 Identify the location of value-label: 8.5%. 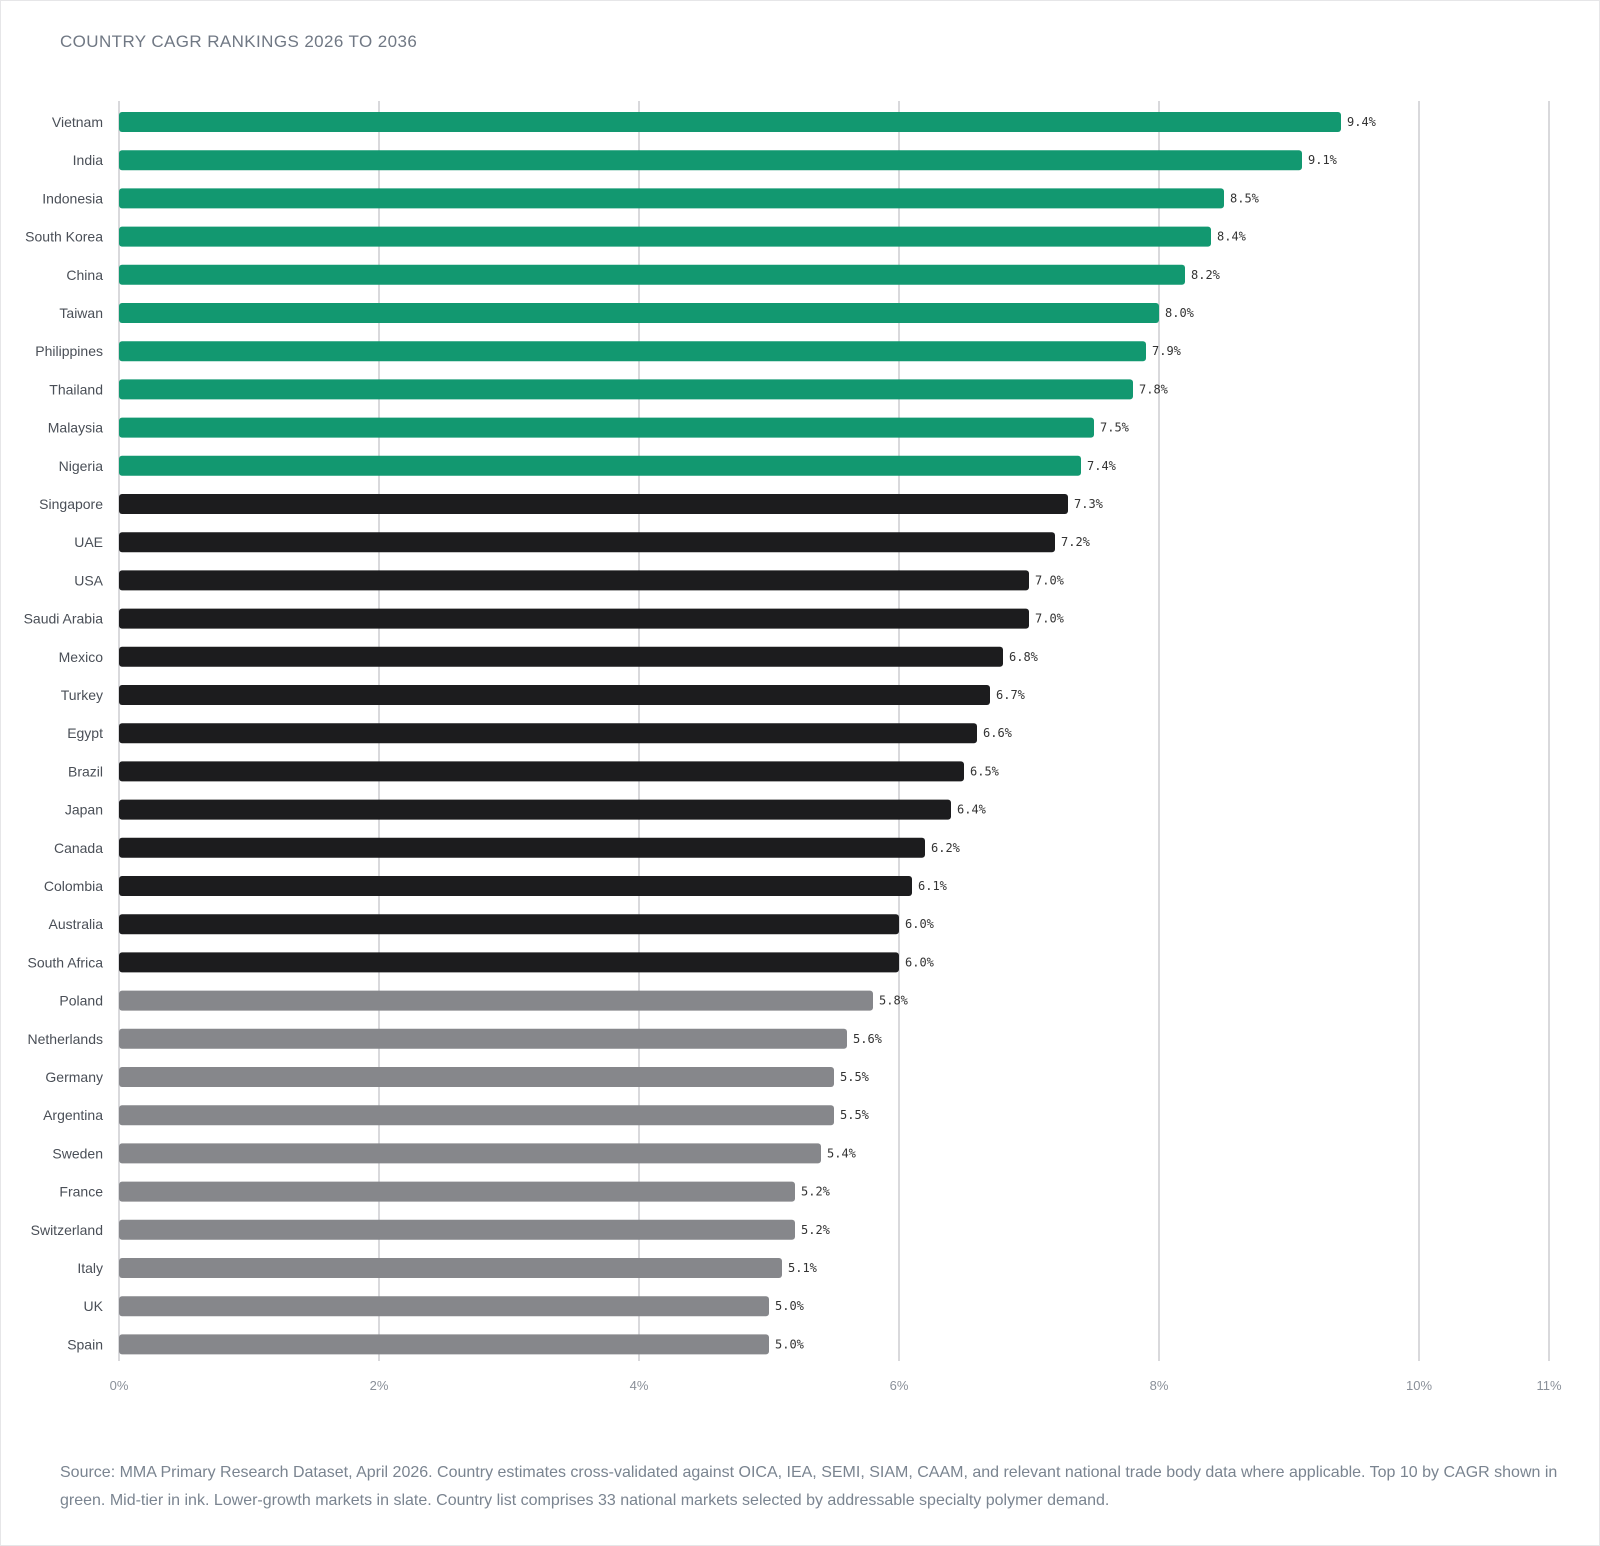
(1245, 198).